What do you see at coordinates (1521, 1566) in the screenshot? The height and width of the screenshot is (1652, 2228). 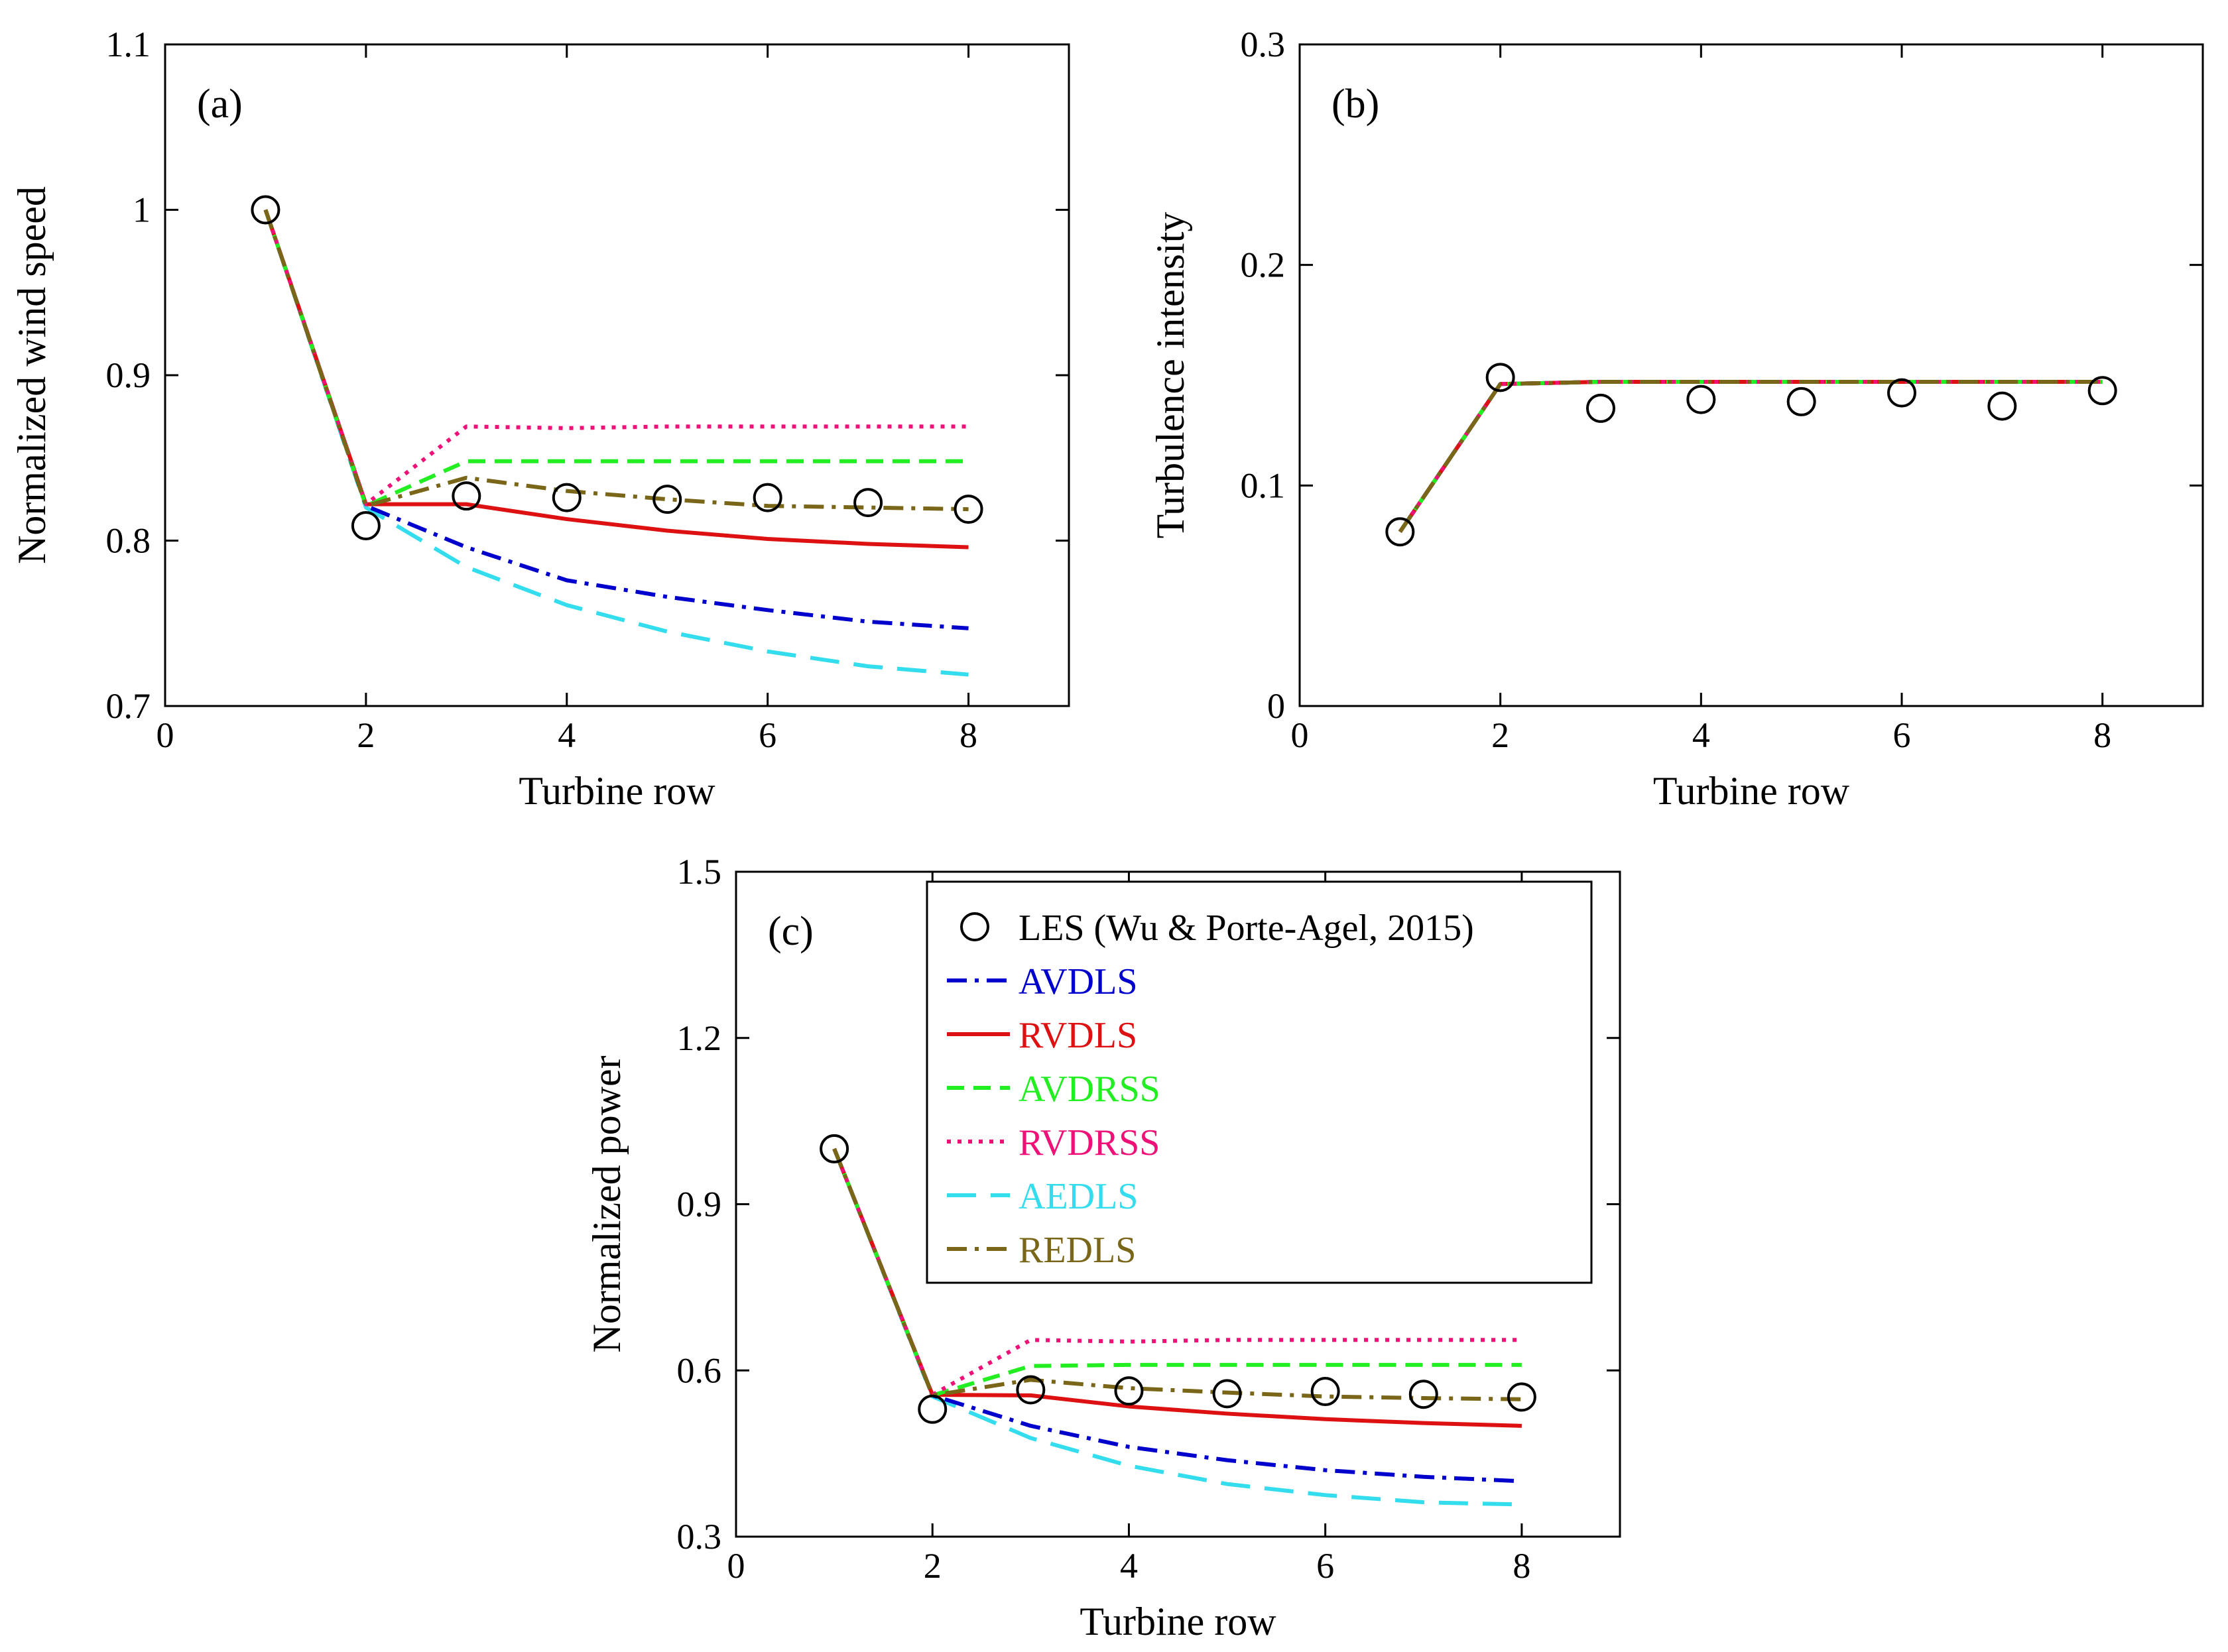 I see `x-tick-label-c: 8` at bounding box center [1521, 1566].